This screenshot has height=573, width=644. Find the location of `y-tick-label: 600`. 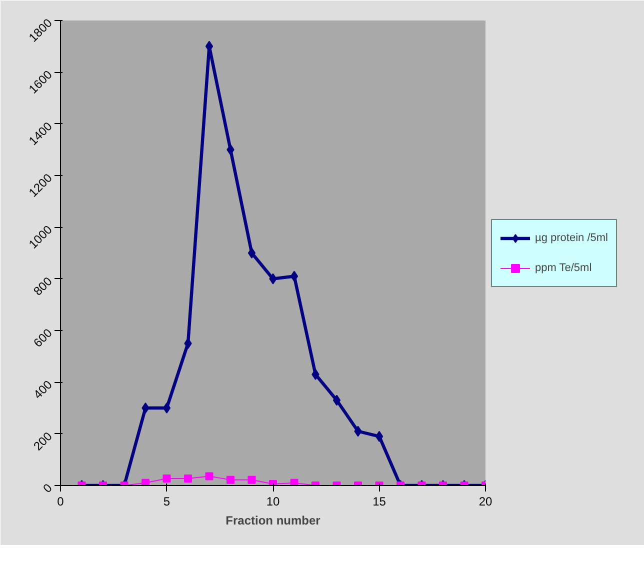

y-tick-label: 600 is located at coordinates (43, 338).